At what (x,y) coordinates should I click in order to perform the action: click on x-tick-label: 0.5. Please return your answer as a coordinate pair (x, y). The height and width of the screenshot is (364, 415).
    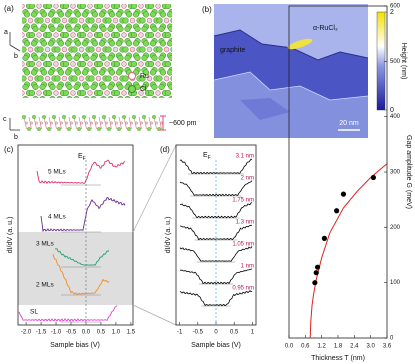
    Looking at the image, I should click on (101, 333).